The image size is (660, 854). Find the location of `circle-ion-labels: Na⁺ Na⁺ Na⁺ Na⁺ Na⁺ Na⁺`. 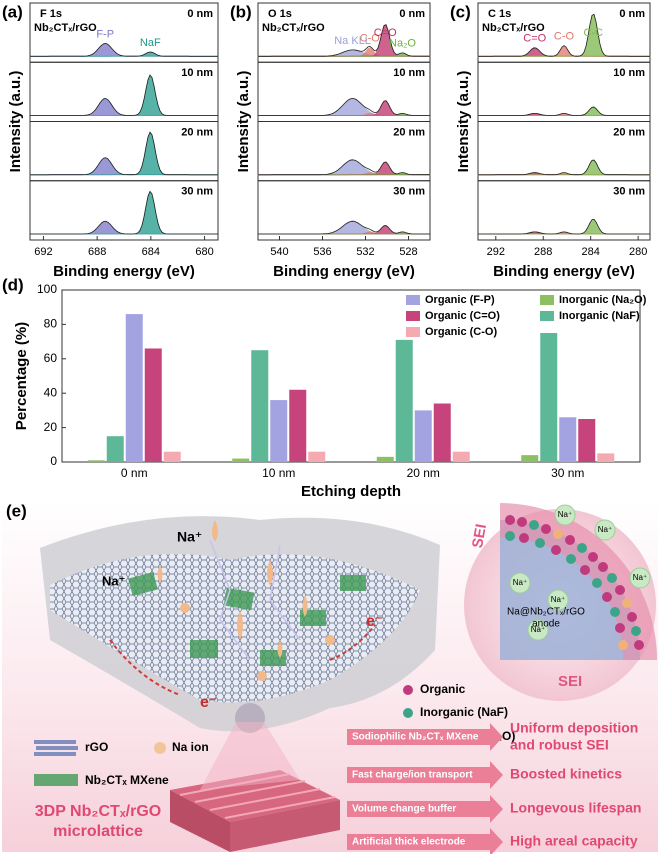

circle-ion-labels: Na⁺ Na⁺ Na⁺ Na⁺ Na⁺ Na⁺ is located at coordinates (580, 572).